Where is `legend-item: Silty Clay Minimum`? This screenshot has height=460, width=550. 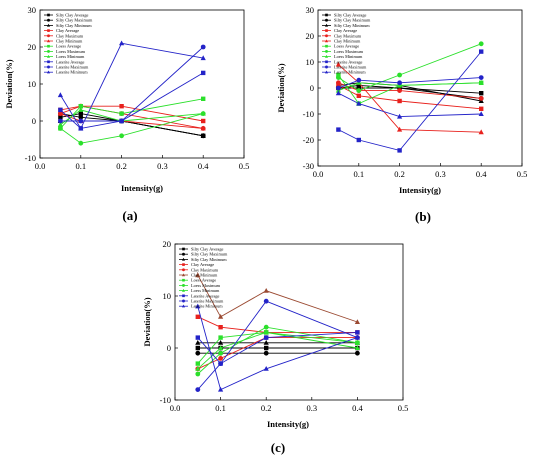
legend-item: Silty Clay Minimum is located at coordinates (203, 259).